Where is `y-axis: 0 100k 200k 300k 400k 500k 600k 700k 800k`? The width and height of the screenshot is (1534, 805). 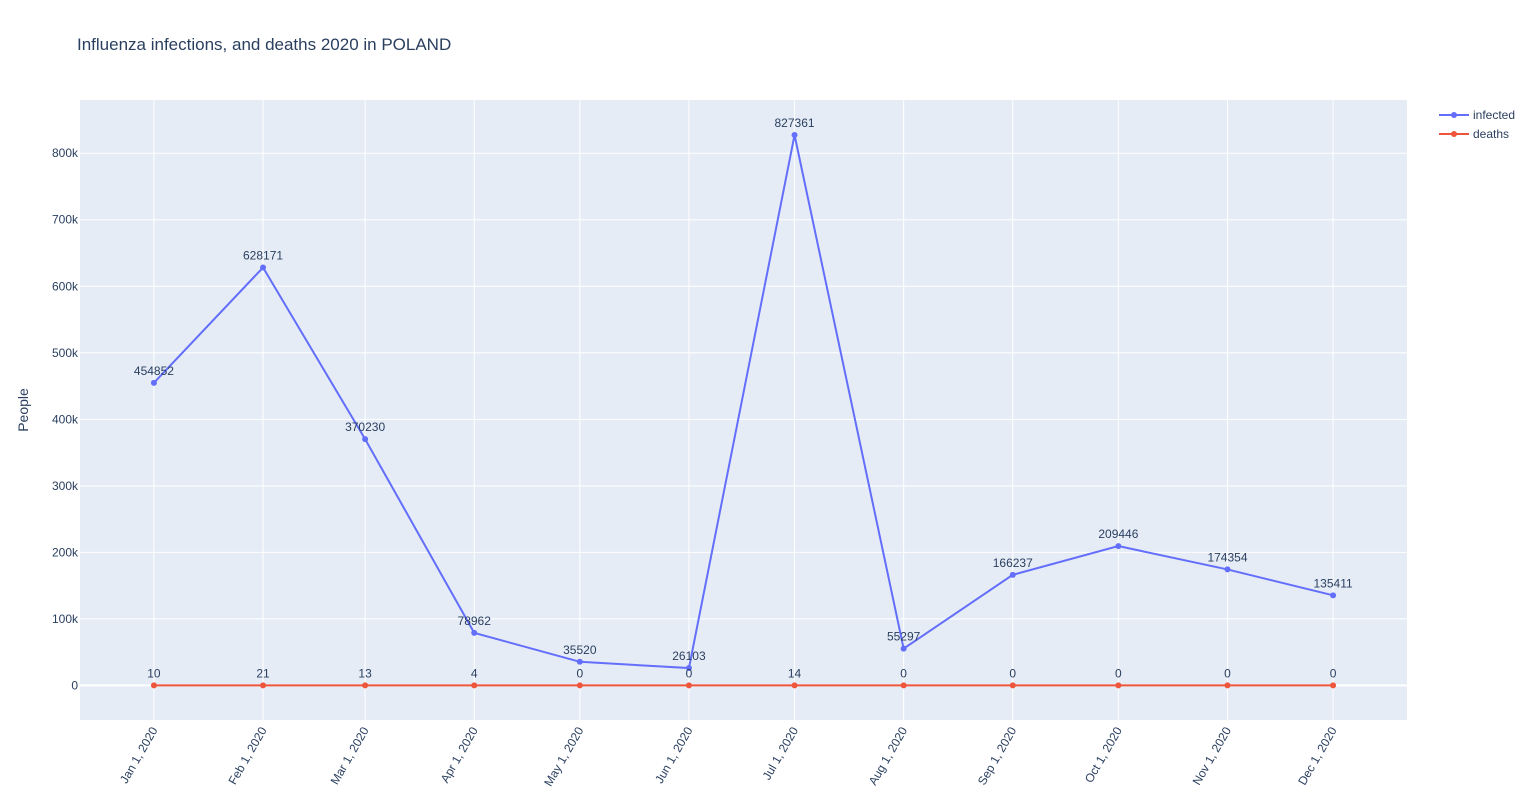 y-axis: 0 100k 200k 300k 400k 500k 600k 700k 800k is located at coordinates (65, 419).